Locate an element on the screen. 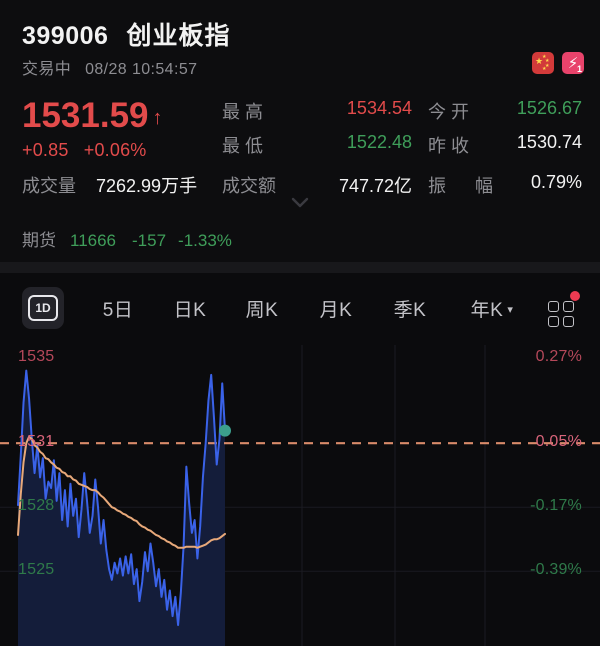 The width and height of the screenshot is (600, 646). grid-notification-dot is located at coordinates (575, 296).